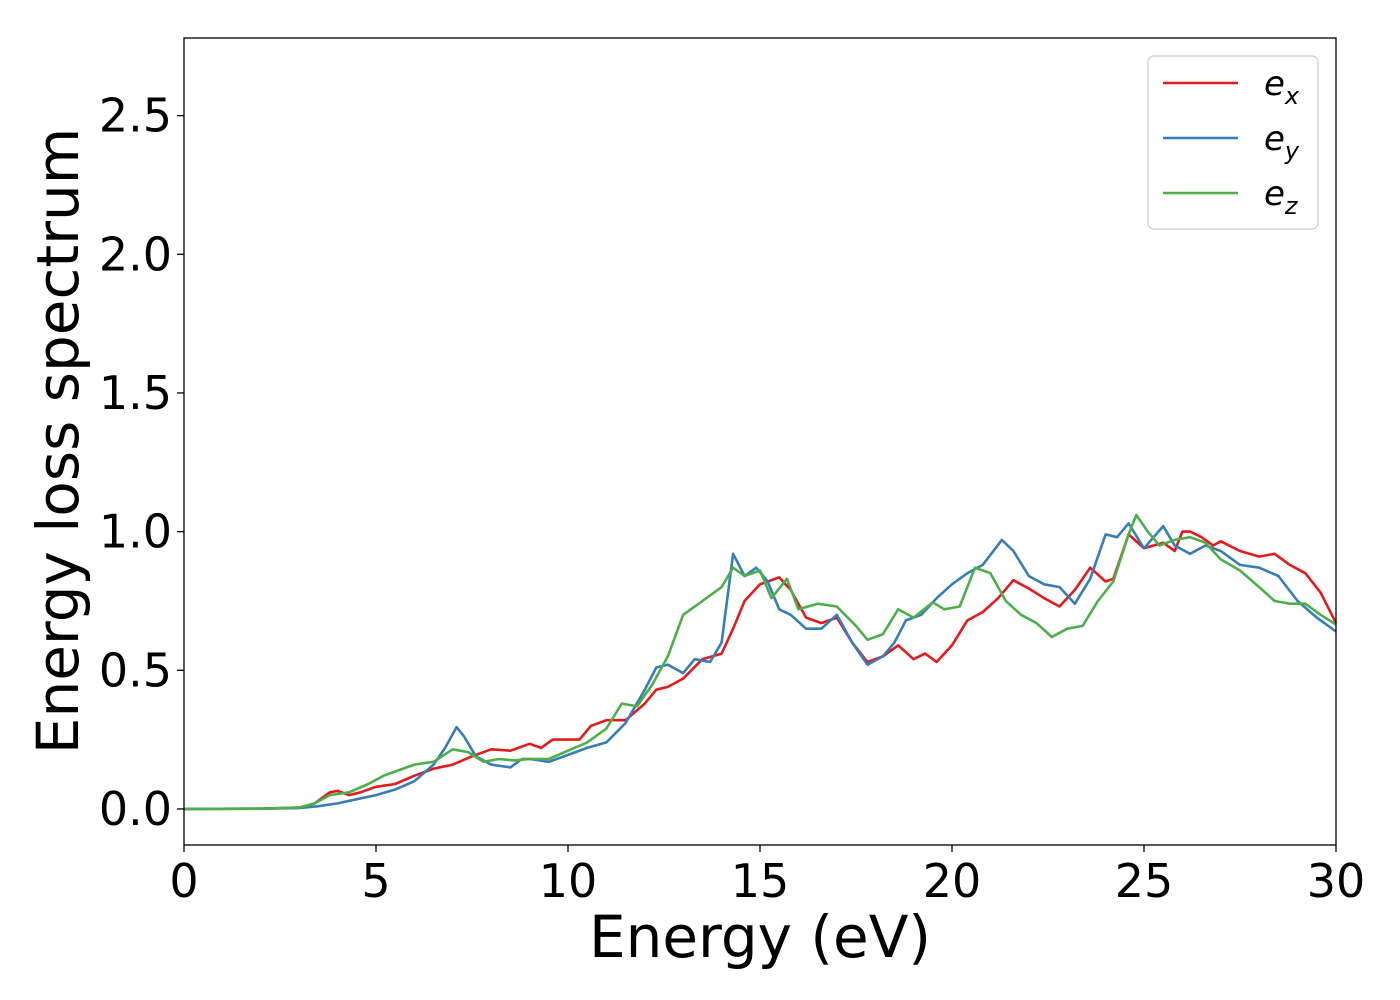  Describe the element at coordinates (135, 393) in the screenshot. I see `y-tick-label: 1.5` at that location.